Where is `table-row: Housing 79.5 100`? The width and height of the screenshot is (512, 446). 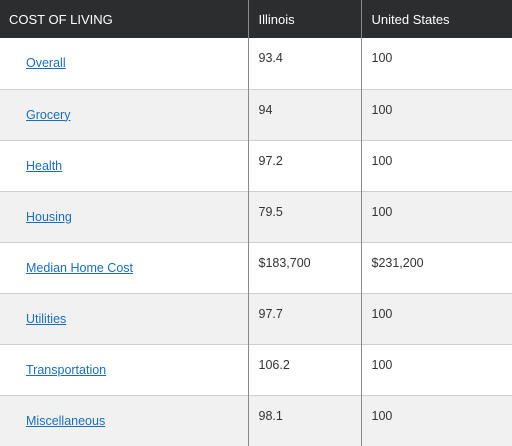
table-row: Housing 79.5 100 is located at coordinates (256, 216).